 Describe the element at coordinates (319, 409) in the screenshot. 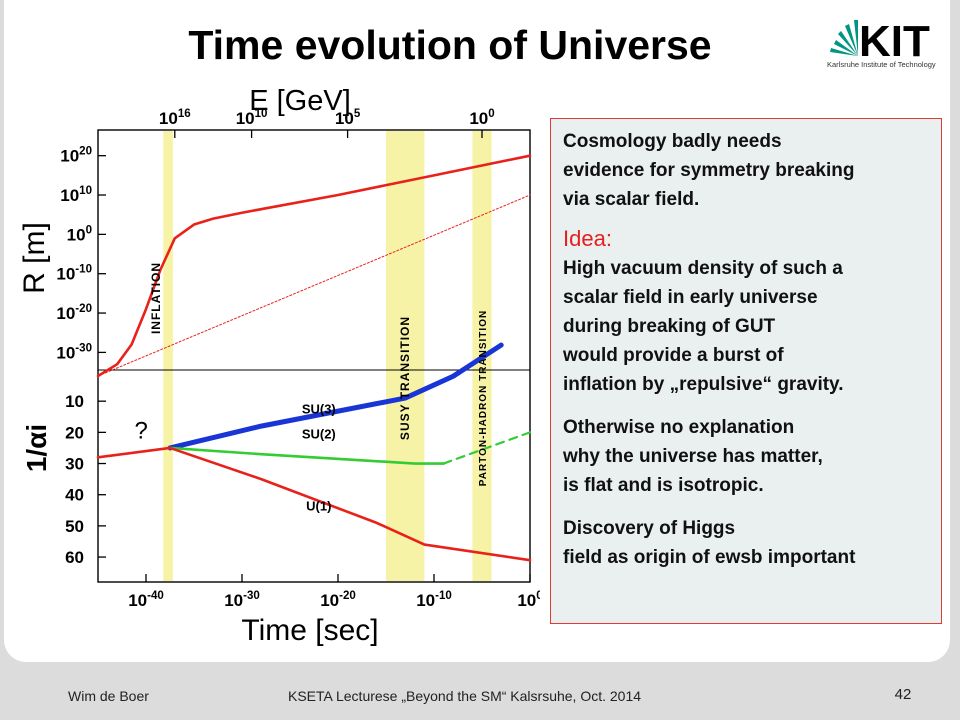

I see `series-label-su3: SU(3)` at that location.